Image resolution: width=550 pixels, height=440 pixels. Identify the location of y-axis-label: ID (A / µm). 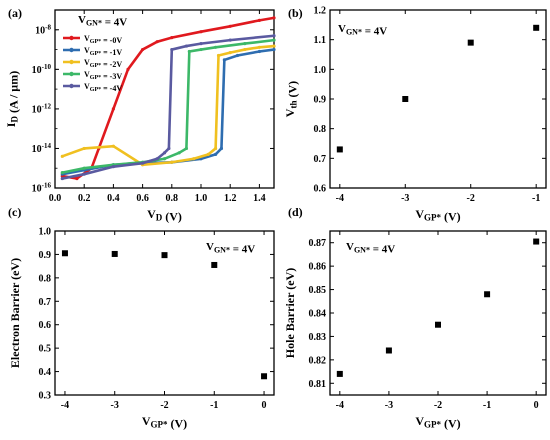
(12, 99).